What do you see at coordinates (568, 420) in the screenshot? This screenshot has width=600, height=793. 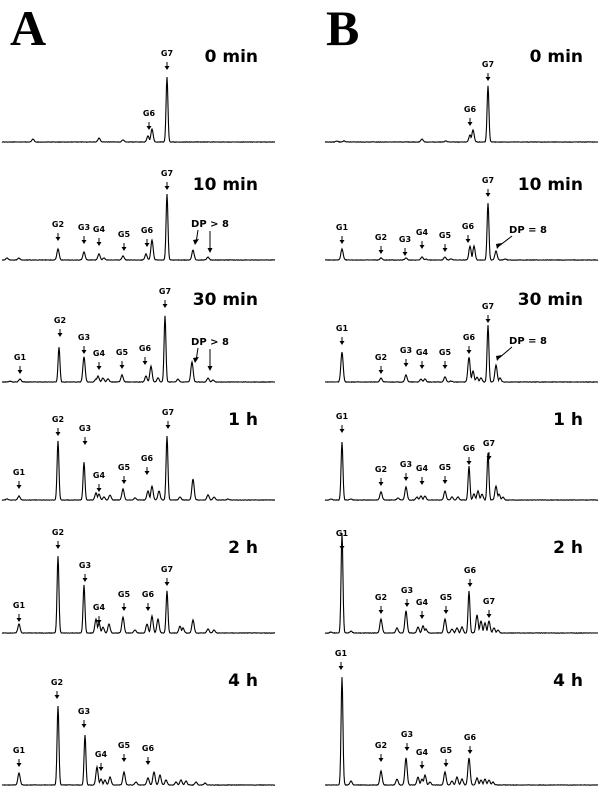 I see `panel-b-time-label: 1 h` at bounding box center [568, 420].